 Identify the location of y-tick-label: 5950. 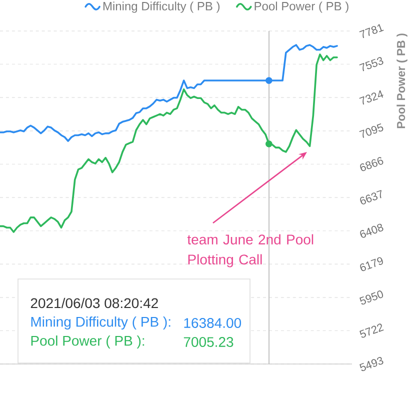
(372, 297).